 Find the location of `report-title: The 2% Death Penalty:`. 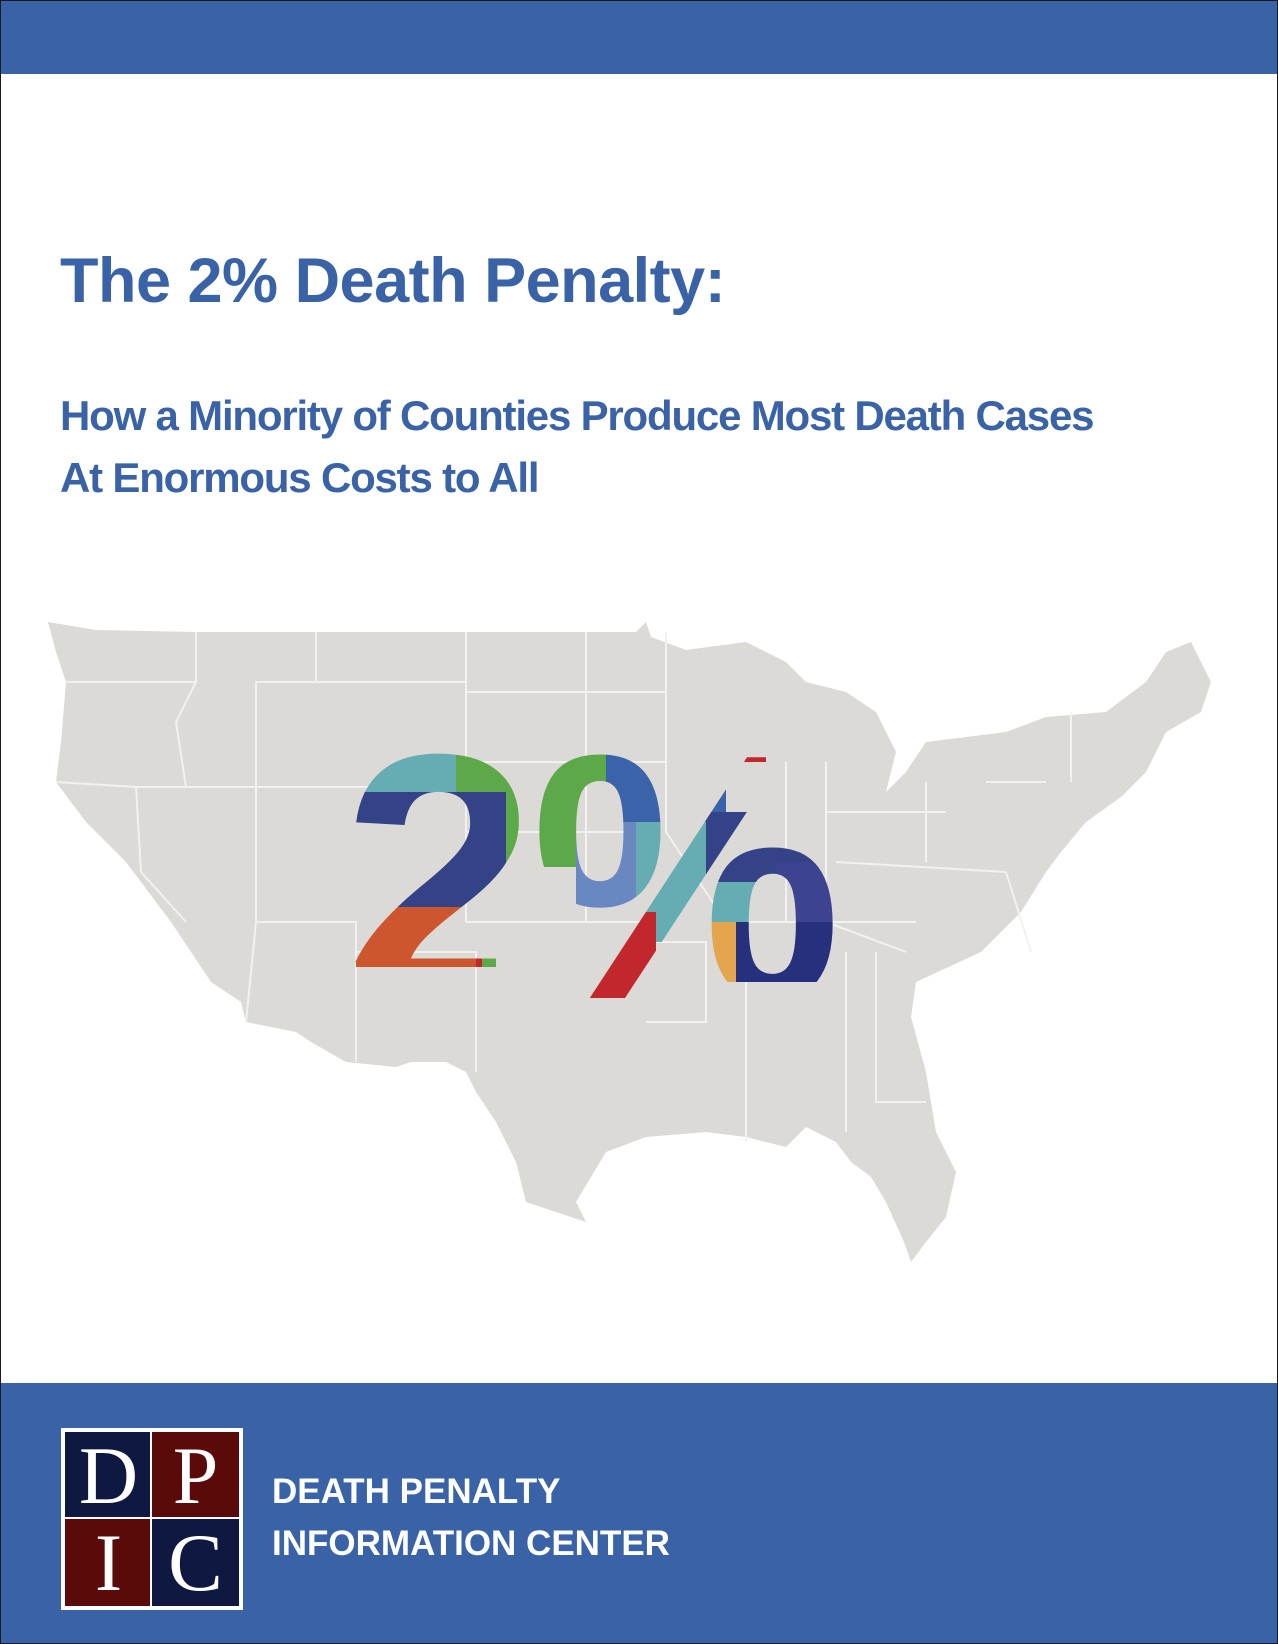

report-title: The 2% Death Penalty: is located at coordinates (393, 281).